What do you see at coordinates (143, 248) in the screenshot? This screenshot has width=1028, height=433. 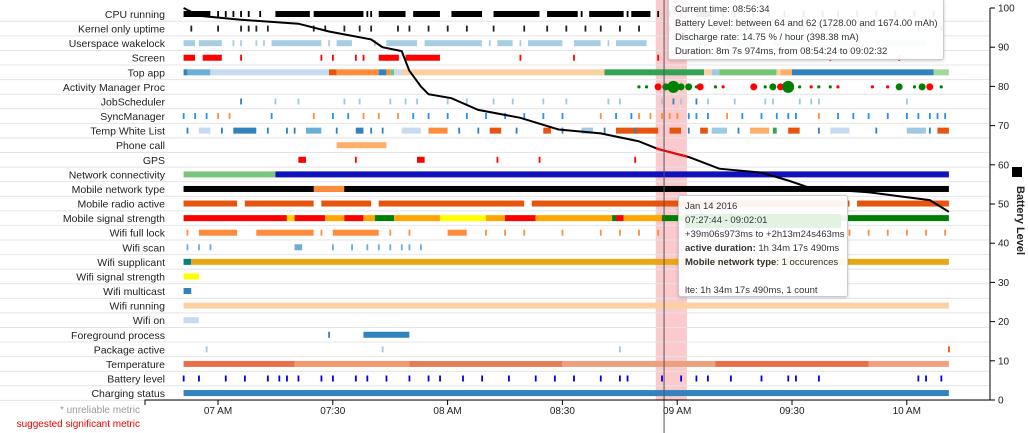 I see `row-label-16: Wifi scan` at bounding box center [143, 248].